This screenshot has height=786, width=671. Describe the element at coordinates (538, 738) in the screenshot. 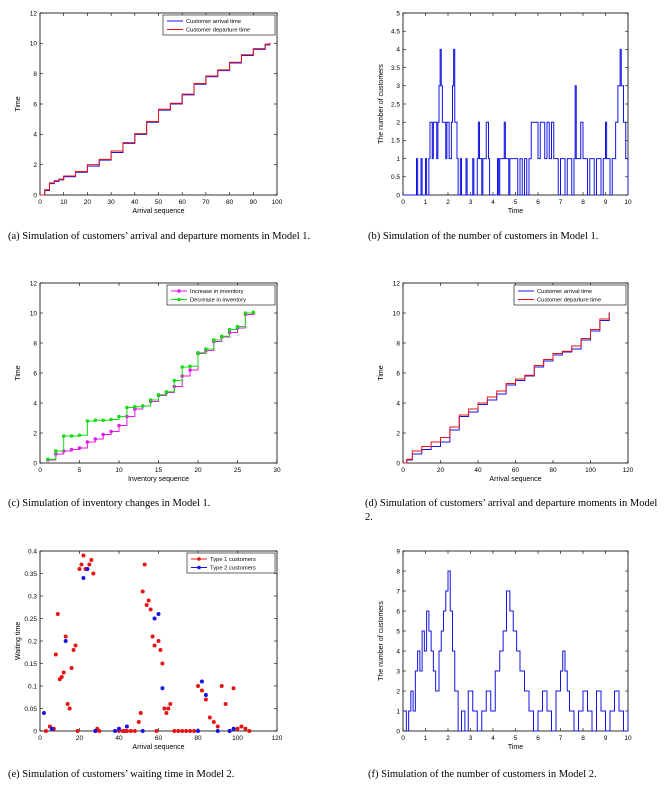

I see `x-tick-label: 6` at that location.